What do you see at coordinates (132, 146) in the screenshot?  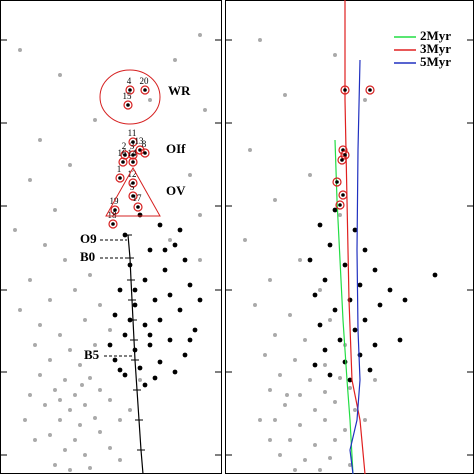 I see `star-label: 3` at bounding box center [132, 146].